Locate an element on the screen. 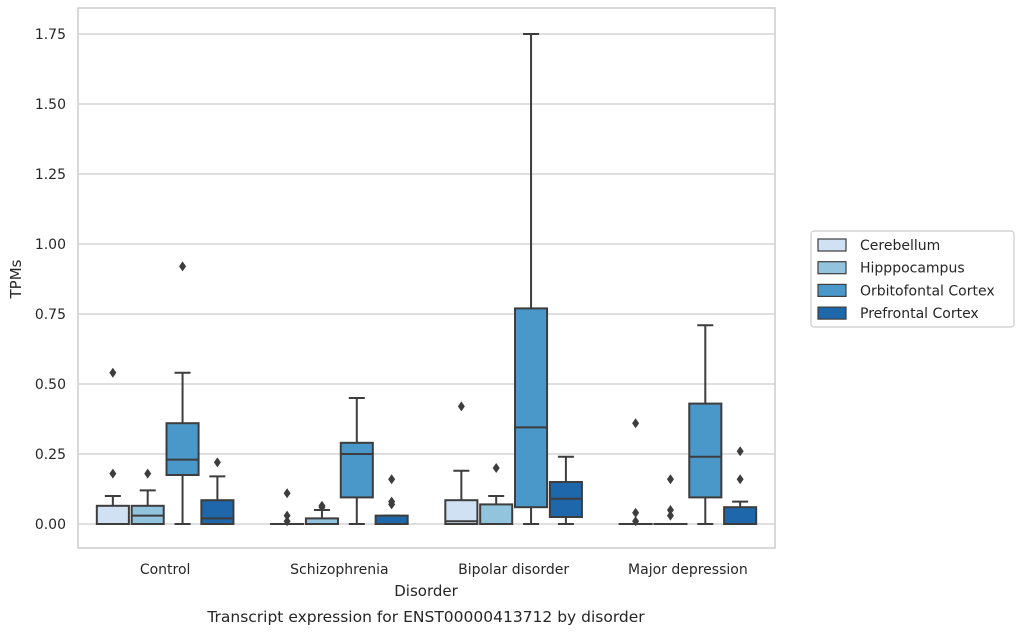 This screenshot has width=1023, height=634. x-axis-label: Disorder is located at coordinates (426, 591).